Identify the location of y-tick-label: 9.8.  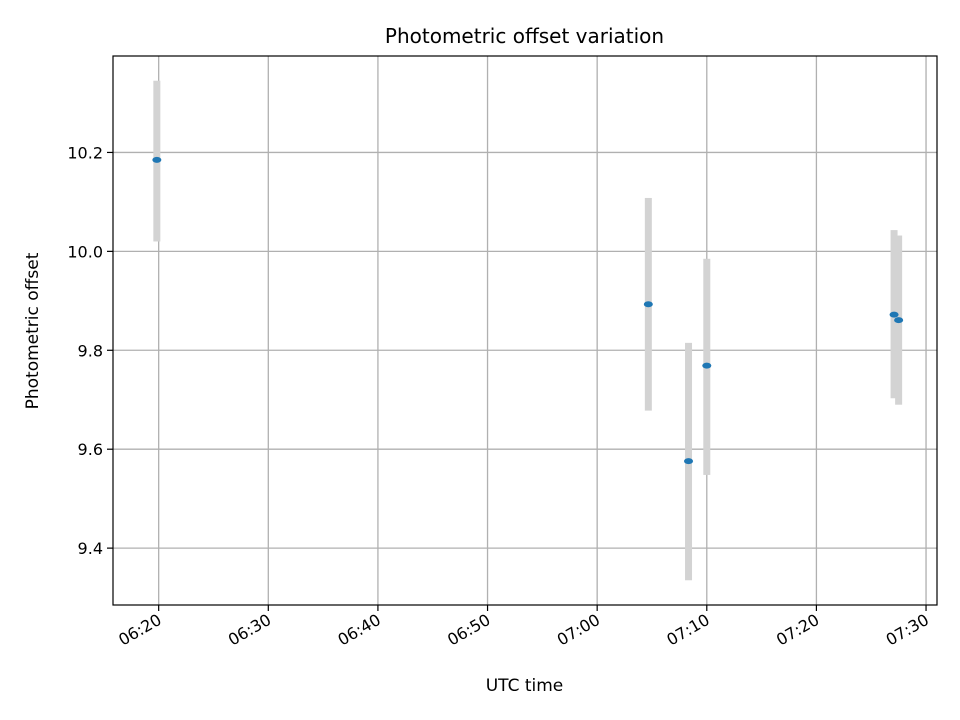
(90, 350).